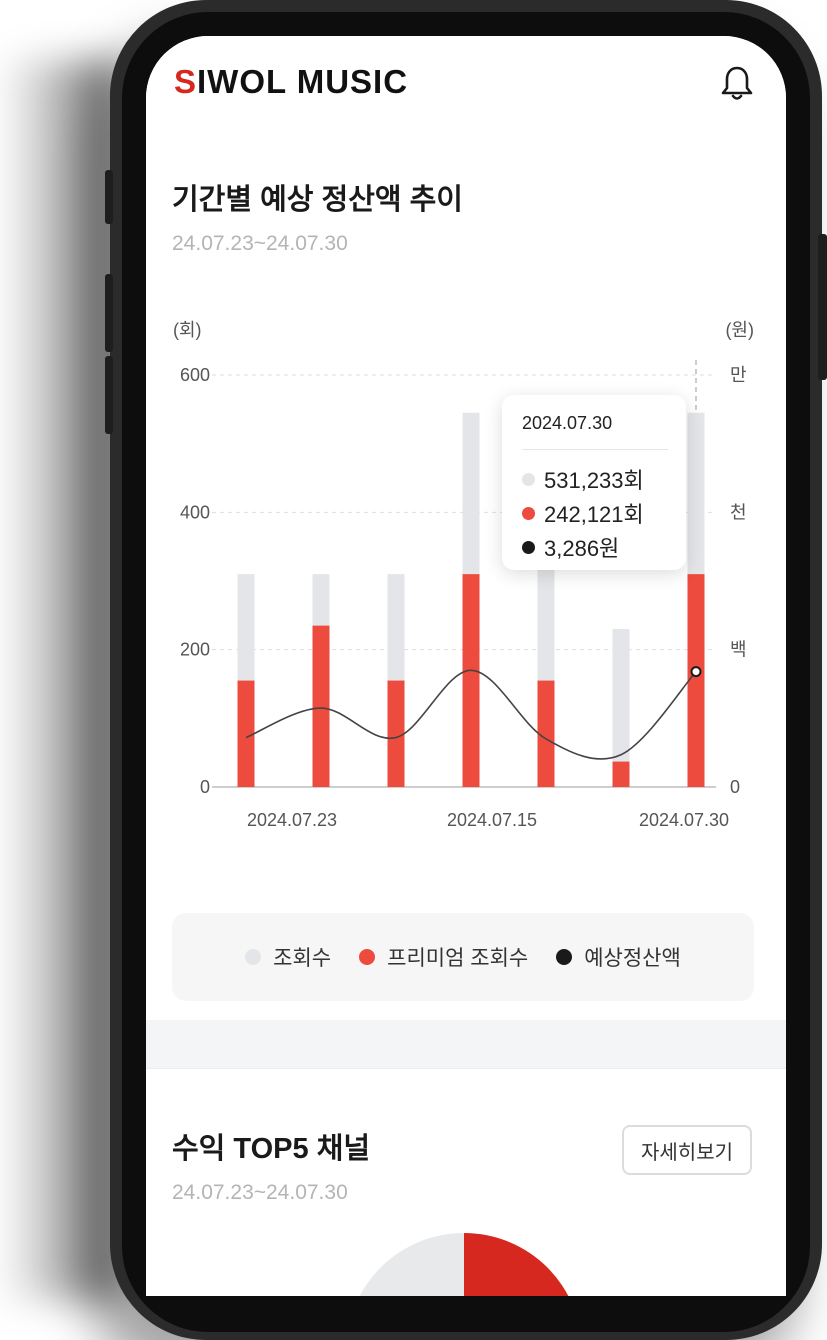  What do you see at coordinates (737, 83) in the screenshot?
I see `bell-icon` at bounding box center [737, 83].